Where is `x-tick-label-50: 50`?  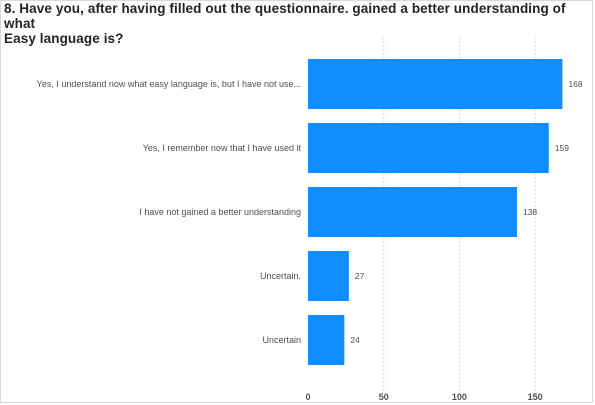
x-tick-label-50: 50 is located at coordinates (384, 397).